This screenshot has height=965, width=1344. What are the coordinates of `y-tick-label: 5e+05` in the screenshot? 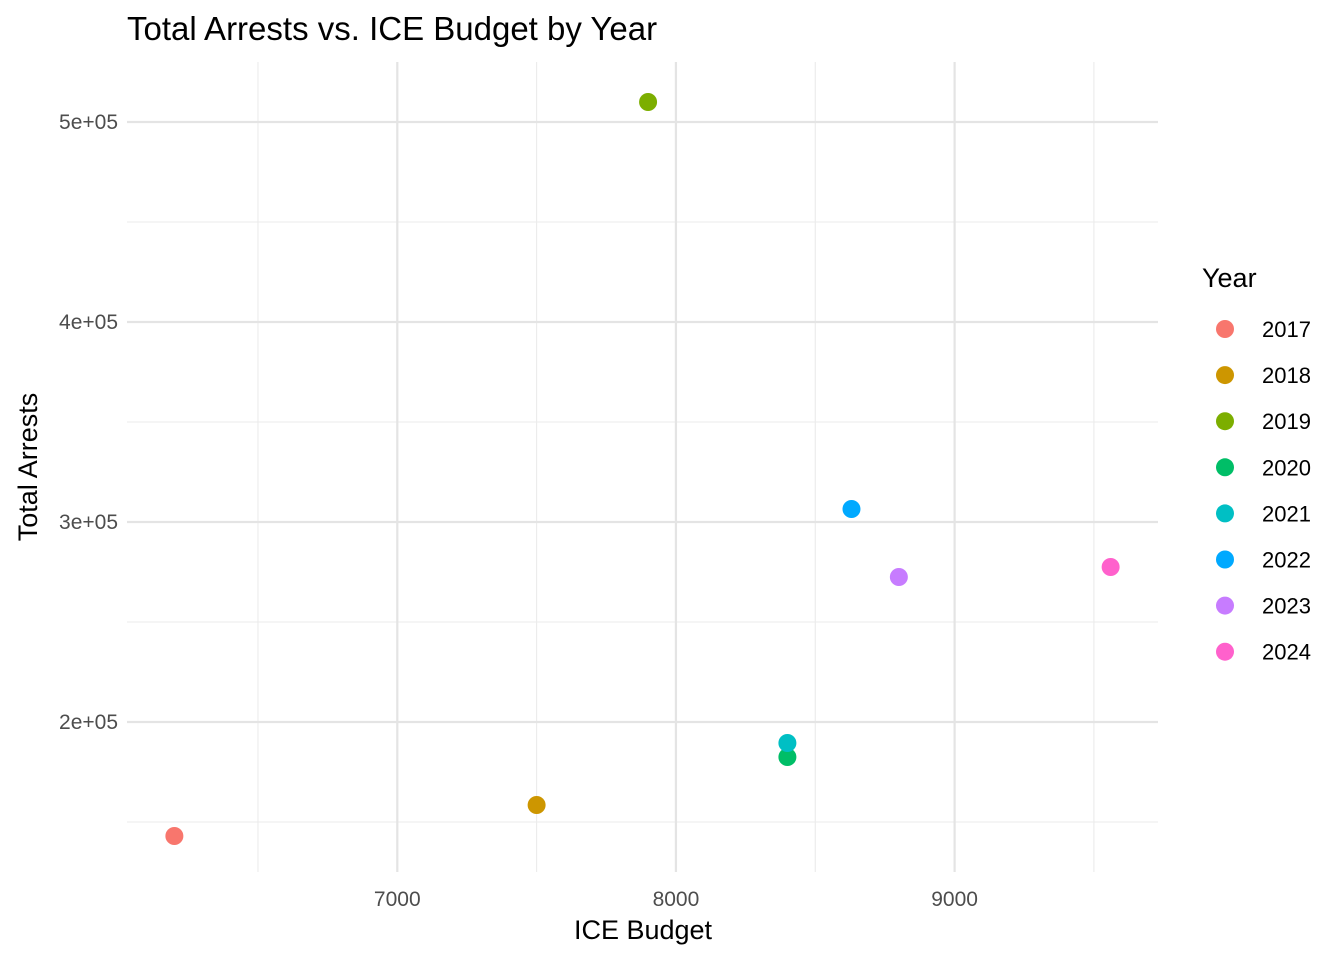 It's located at (88, 122).